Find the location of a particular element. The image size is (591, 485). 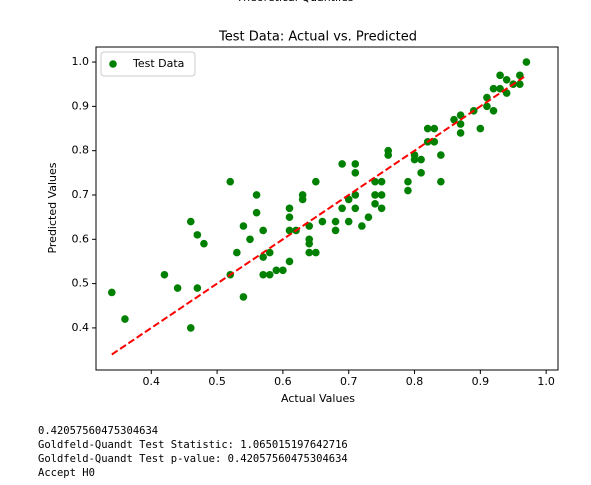

y-tick-label: 0.6 is located at coordinates (81, 238).